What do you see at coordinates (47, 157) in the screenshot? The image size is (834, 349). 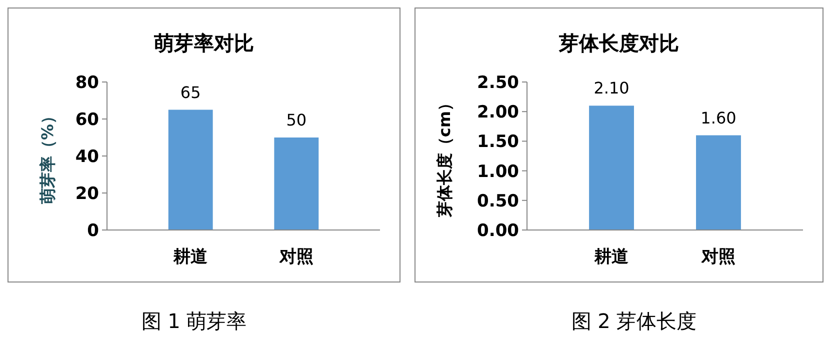 I see `y-axis-title: 萌芽率（%）` at bounding box center [47, 157].